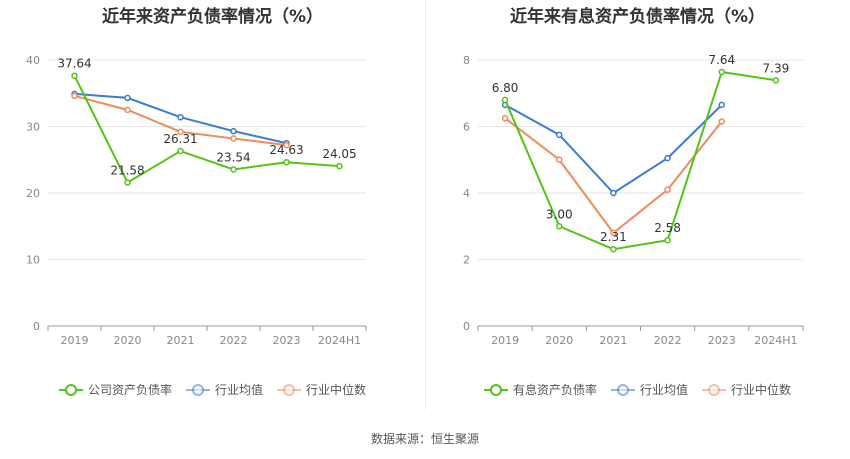 This screenshot has height=459, width=850. What do you see at coordinates (424, 439) in the screenshot?
I see `data-source-note: 数据来源：恒生聚源` at bounding box center [424, 439].